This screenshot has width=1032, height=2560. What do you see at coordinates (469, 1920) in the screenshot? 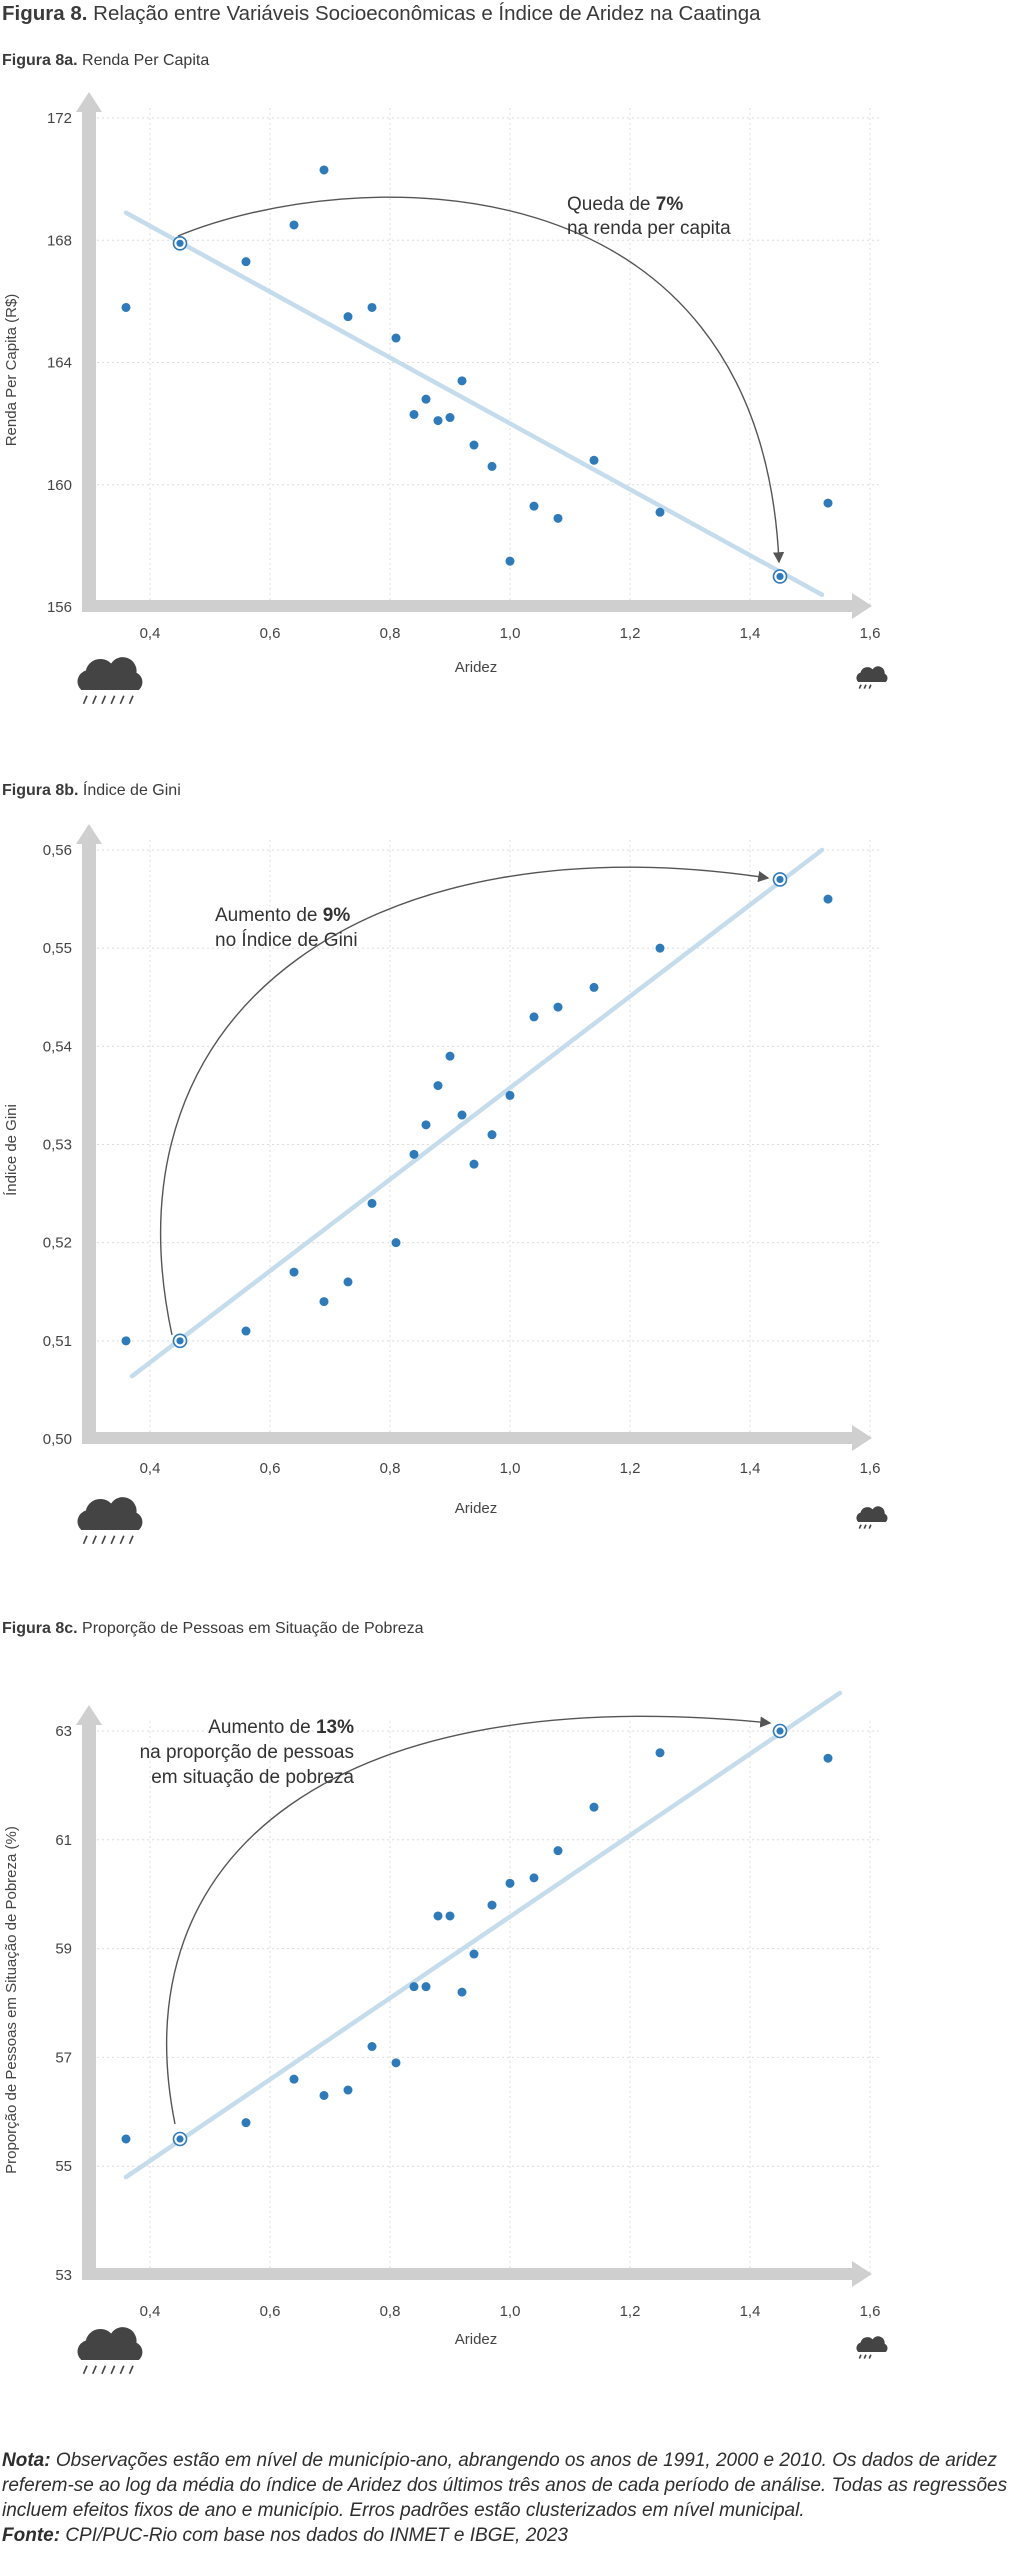
I see `annotation-arc-arrow` at bounding box center [469, 1920].